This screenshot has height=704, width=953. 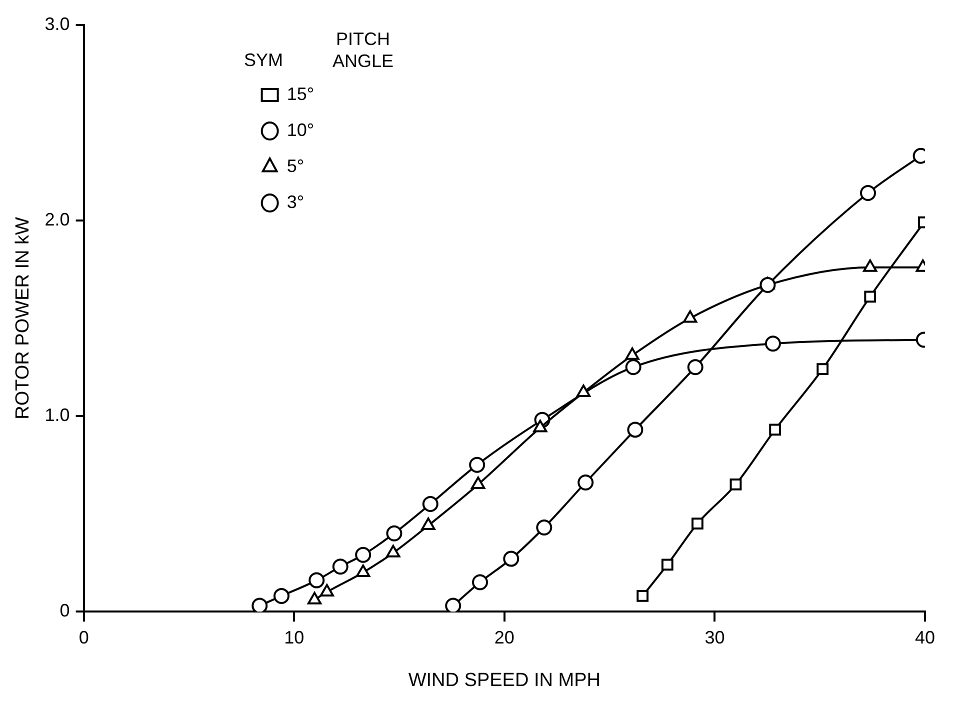 I want to click on y-axis-title: ROTOR POWER IN kW, so click(x=23, y=318).